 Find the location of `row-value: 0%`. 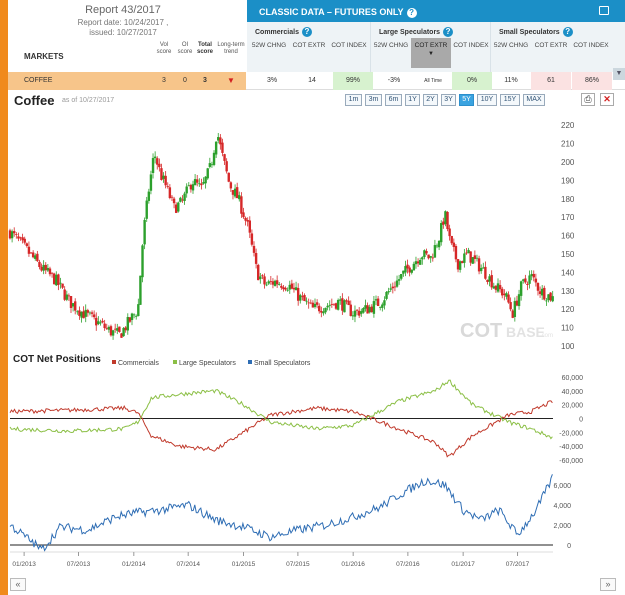

row-value: 0% is located at coordinates (472, 80).